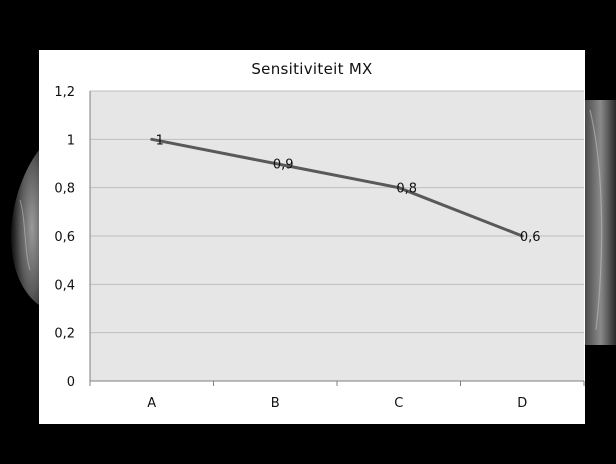 The height and width of the screenshot is (464, 616). I want to click on y-tick-label: 0,2, so click(64, 334).